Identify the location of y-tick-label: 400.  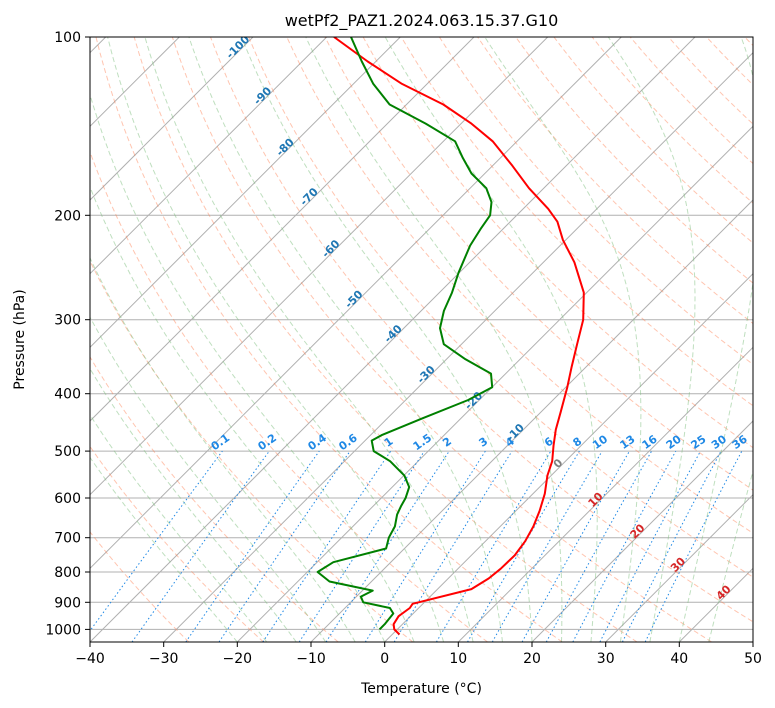
(67, 395).